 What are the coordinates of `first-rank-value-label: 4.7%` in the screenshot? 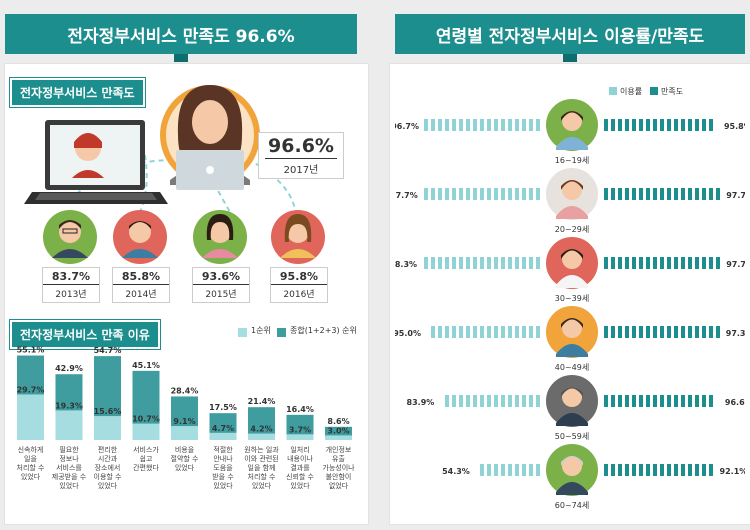 It's located at (223, 428).